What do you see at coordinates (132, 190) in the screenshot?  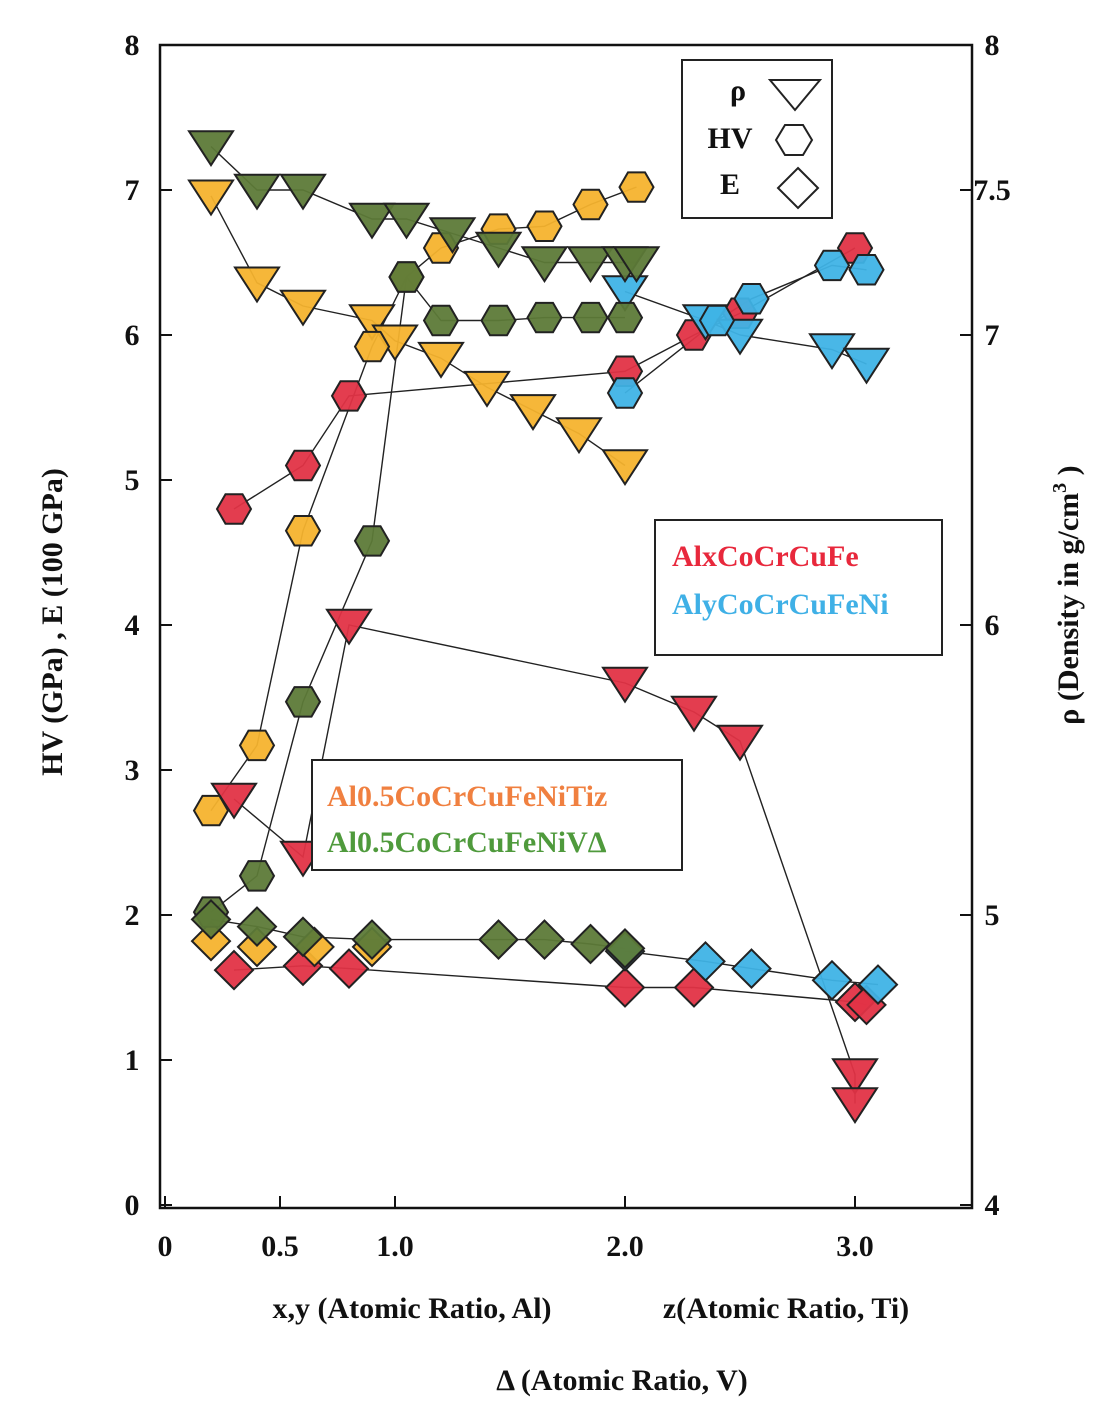 I see `left-tick-label: 7` at bounding box center [132, 190].